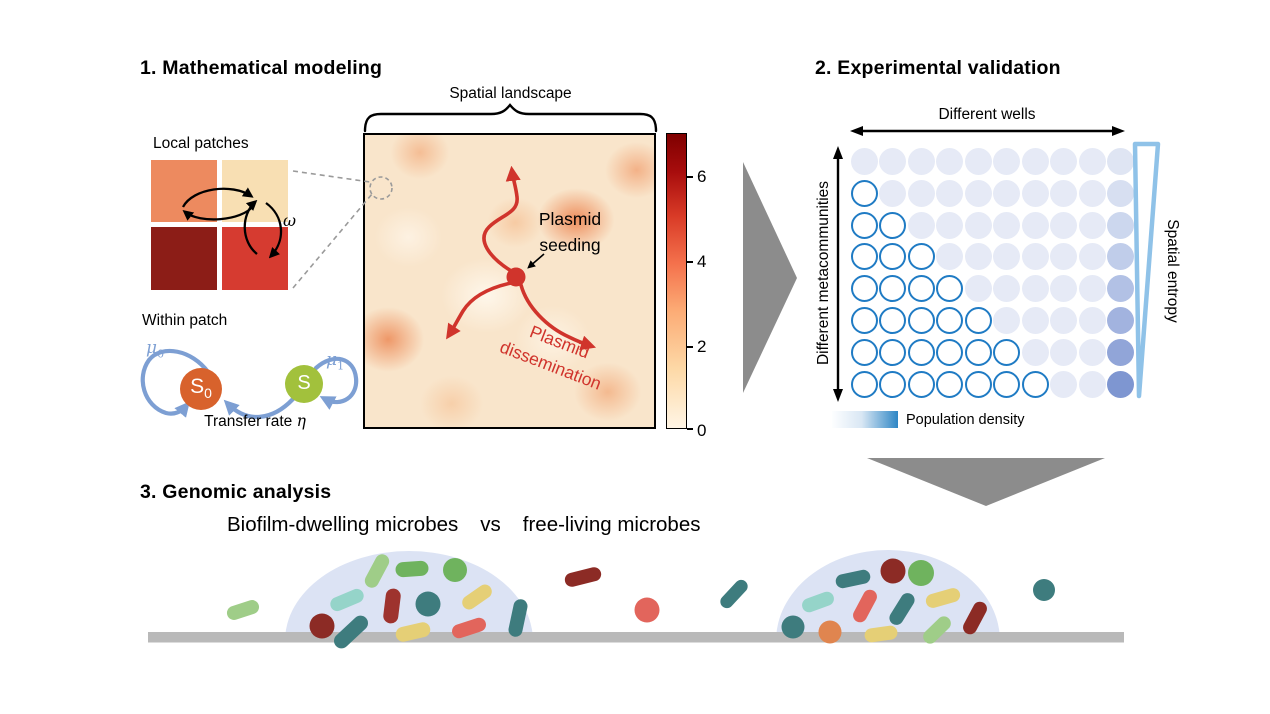  Describe the element at coordinates (516, 277) in the screenshot. I see `plasmid-seeding-dot` at that location.